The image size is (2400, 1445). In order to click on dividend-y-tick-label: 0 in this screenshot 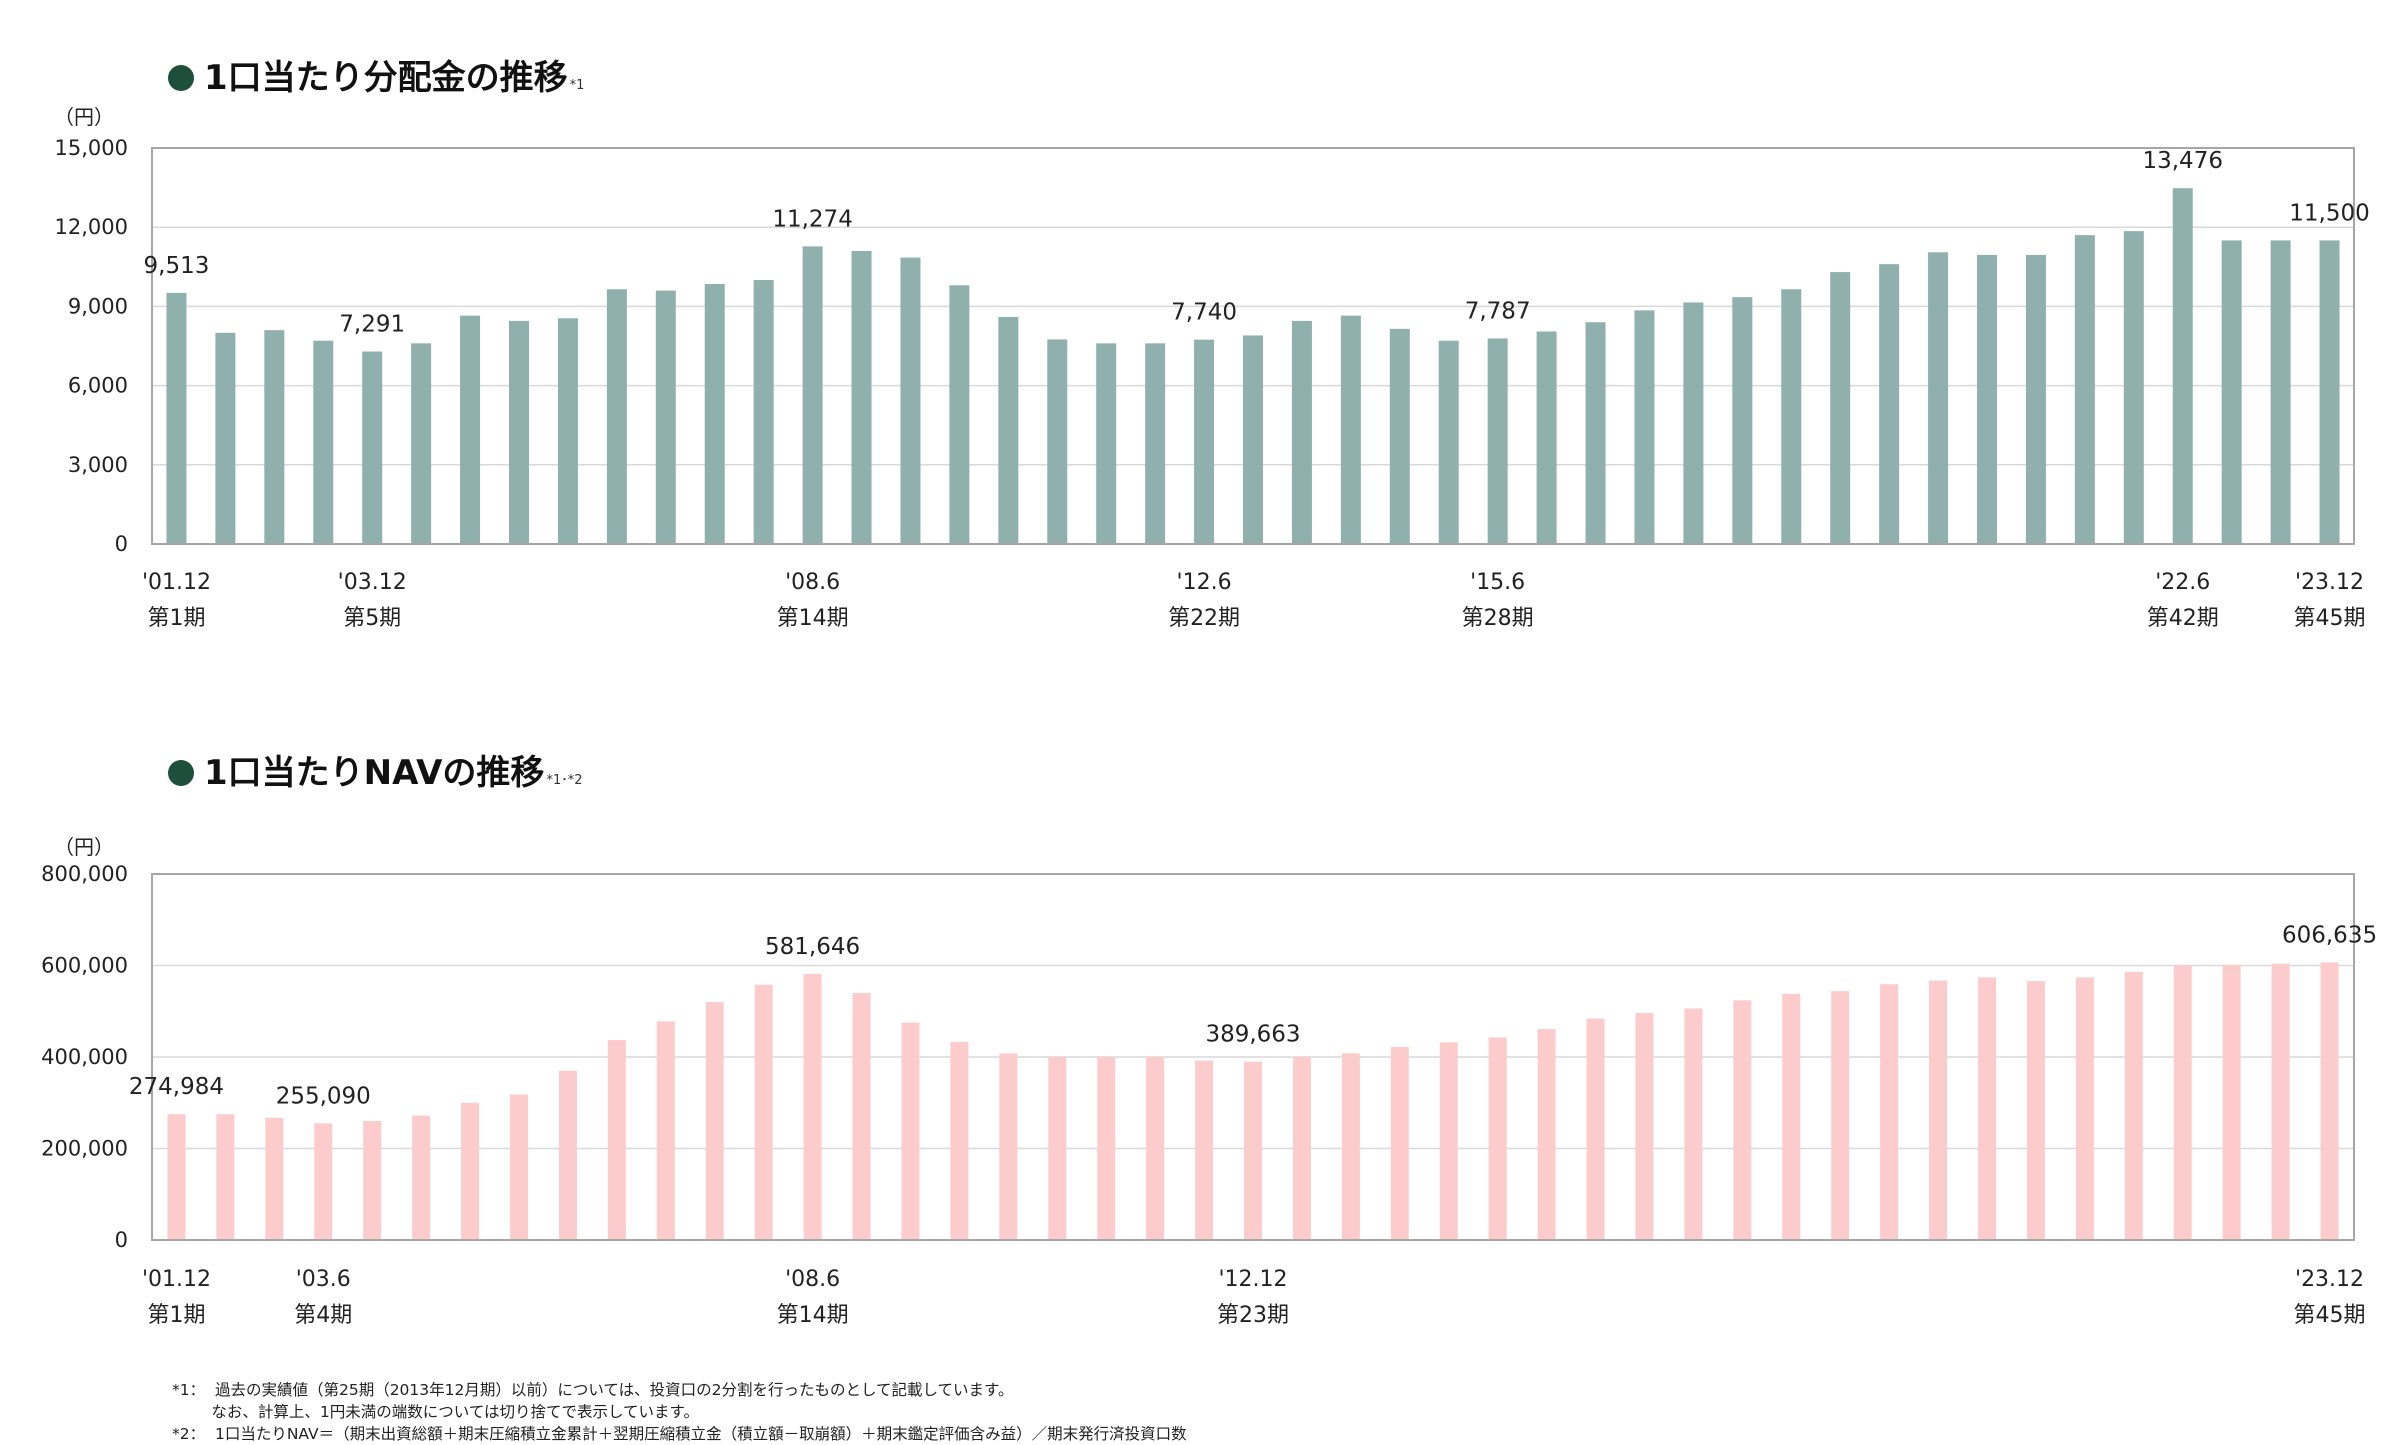, I will do `click(121, 544)`.